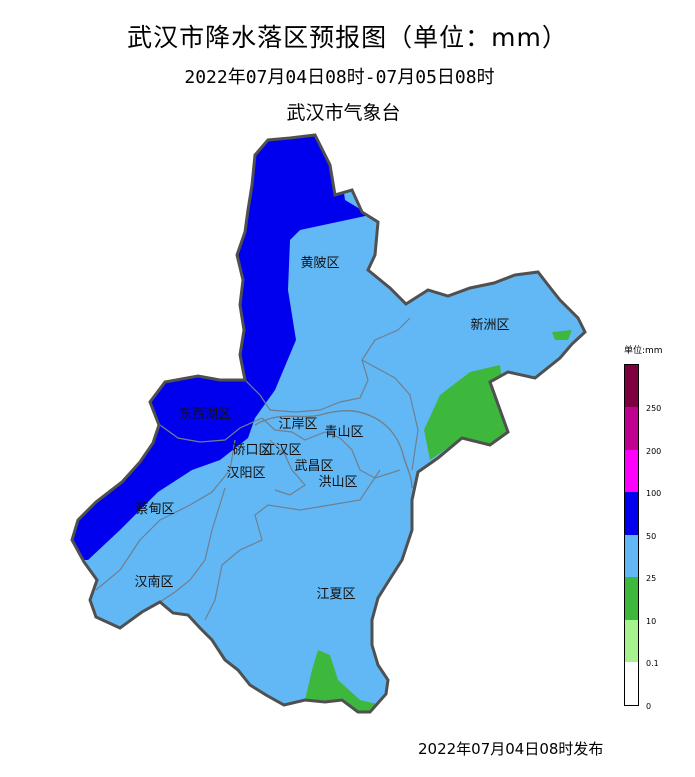 The height and width of the screenshot is (777, 695). Describe the element at coordinates (297, 424) in the screenshot. I see `label-jiangan: 江岸区` at that location.